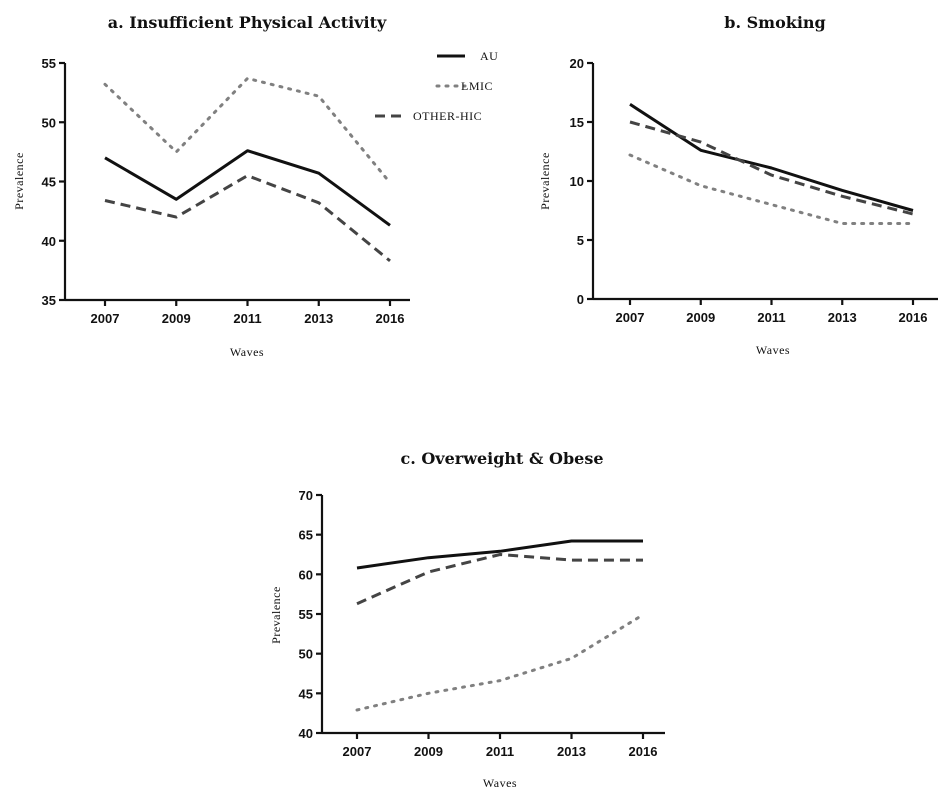  Describe the element at coordinates (306, 654) in the screenshot. I see `panel-c-y-tick-label: 50` at that location.